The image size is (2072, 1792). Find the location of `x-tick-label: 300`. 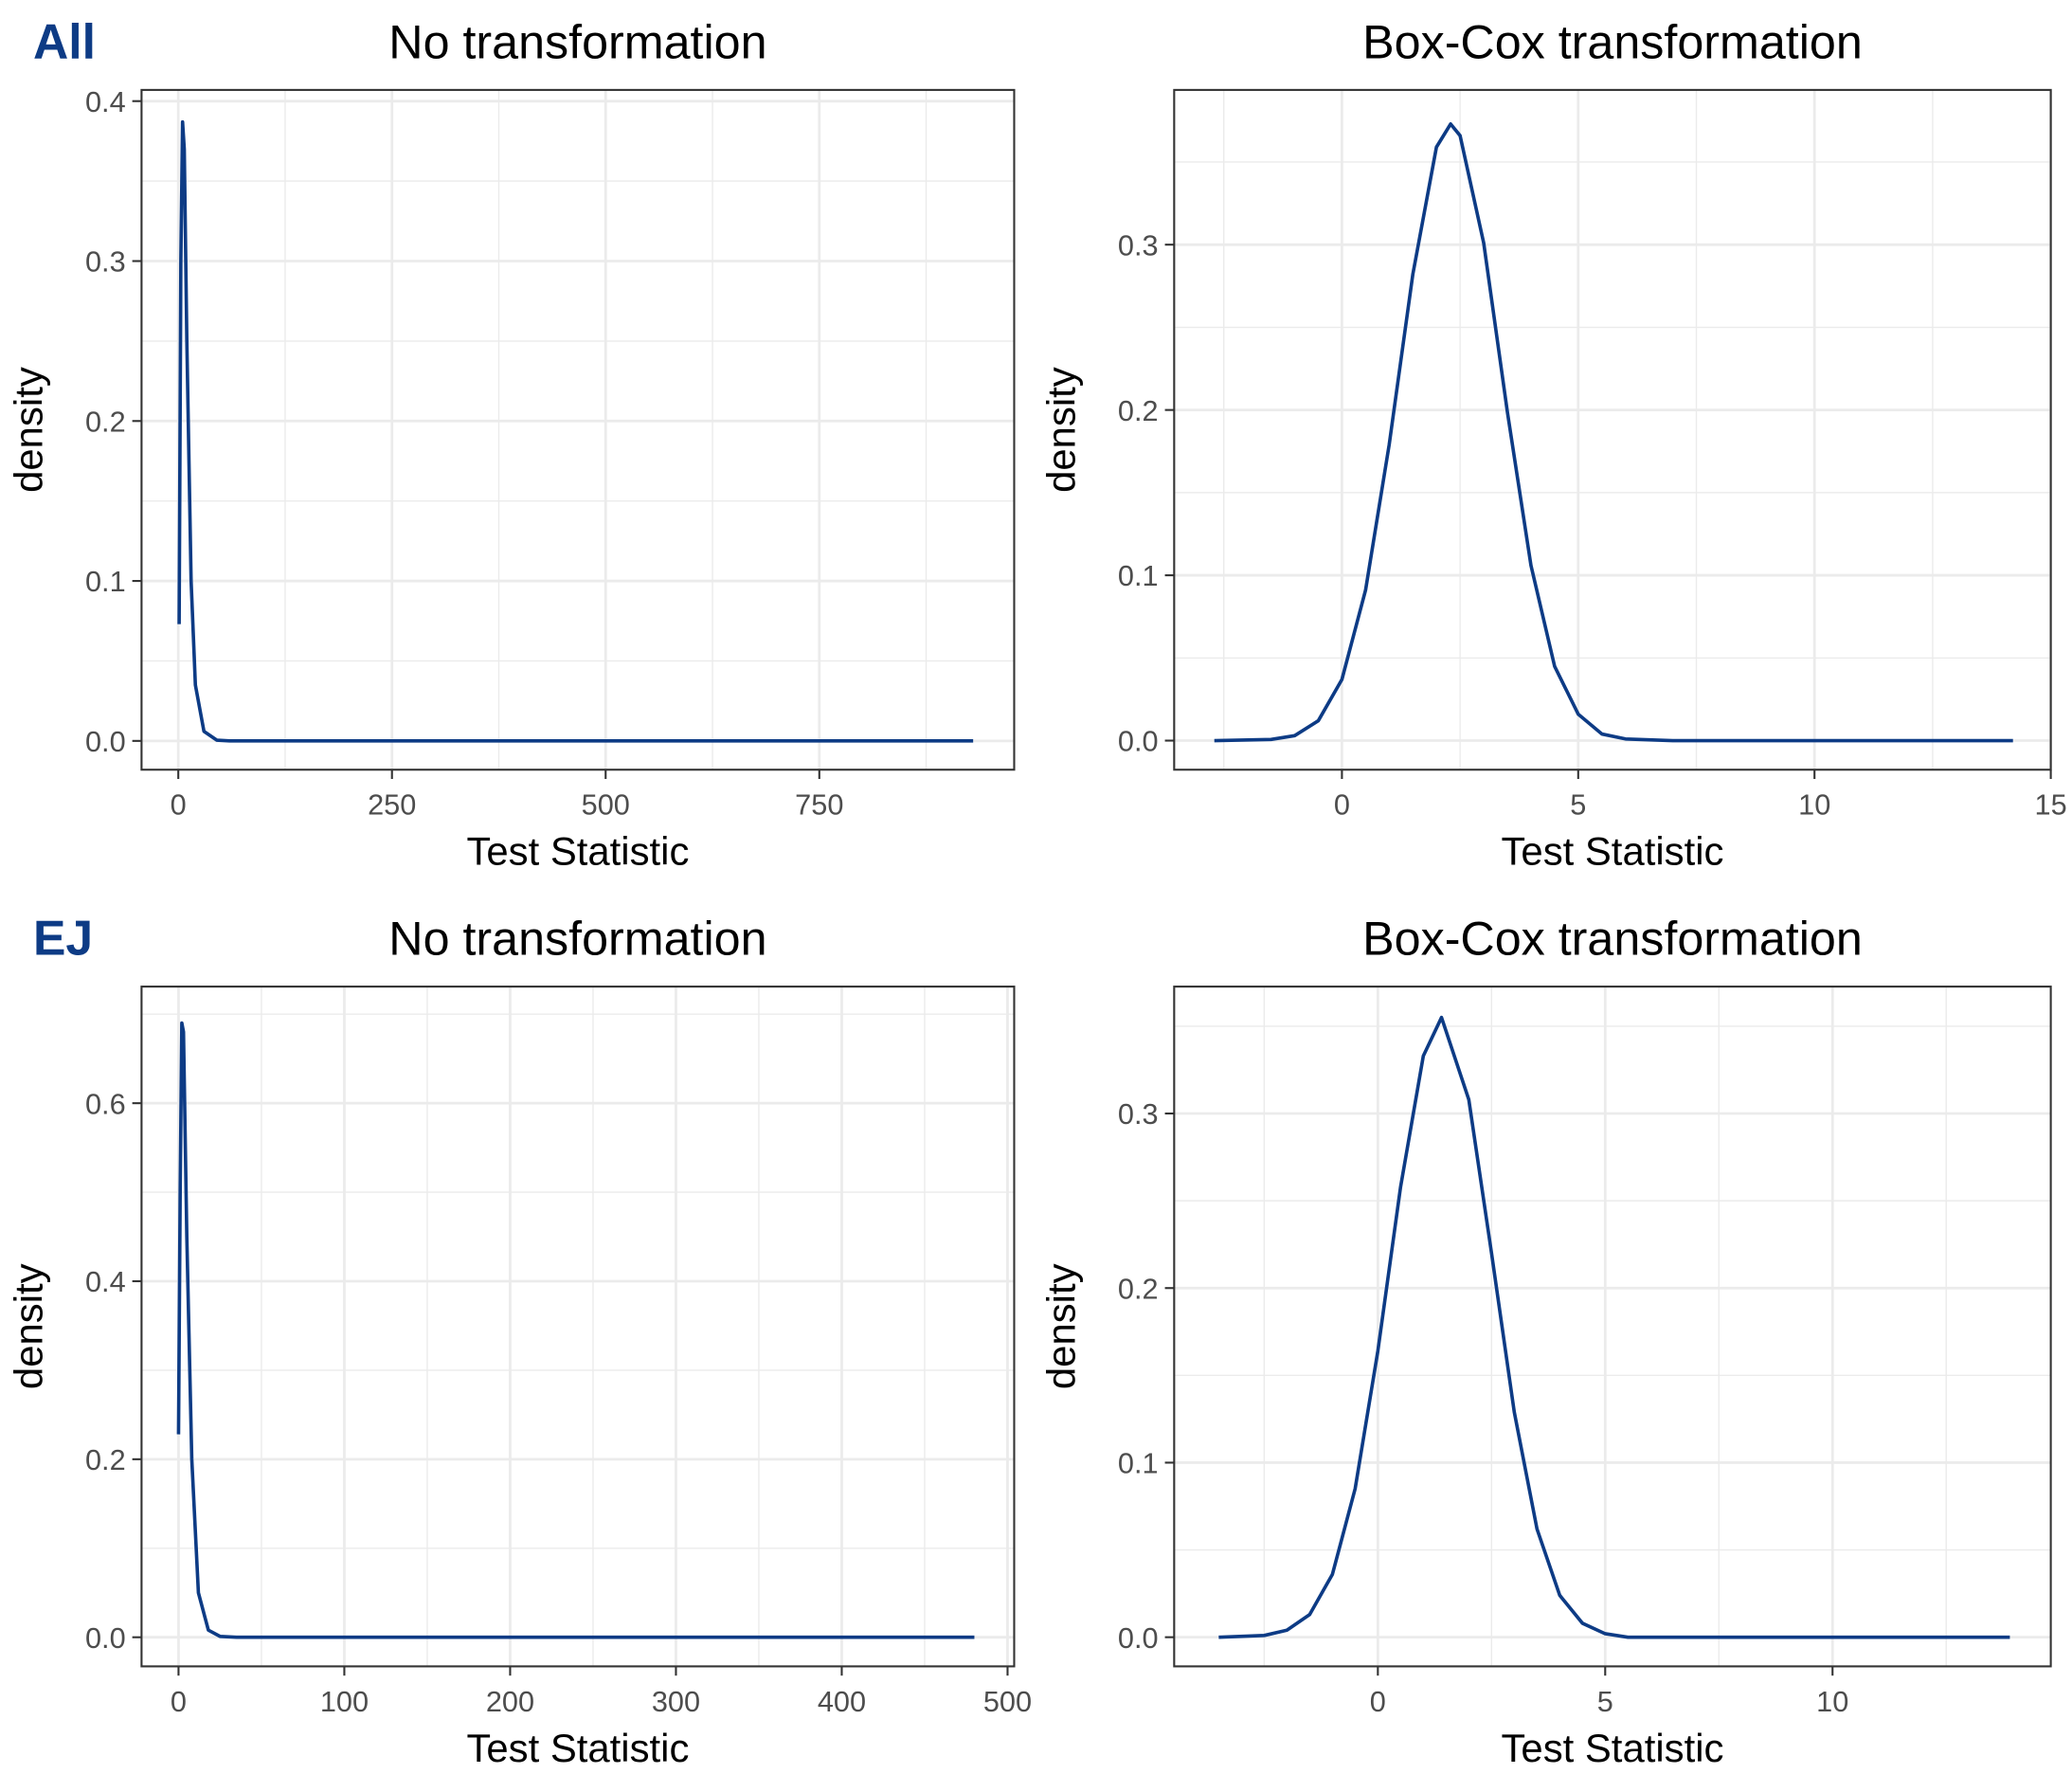

x-tick-label: 300 is located at coordinates (676, 1702).